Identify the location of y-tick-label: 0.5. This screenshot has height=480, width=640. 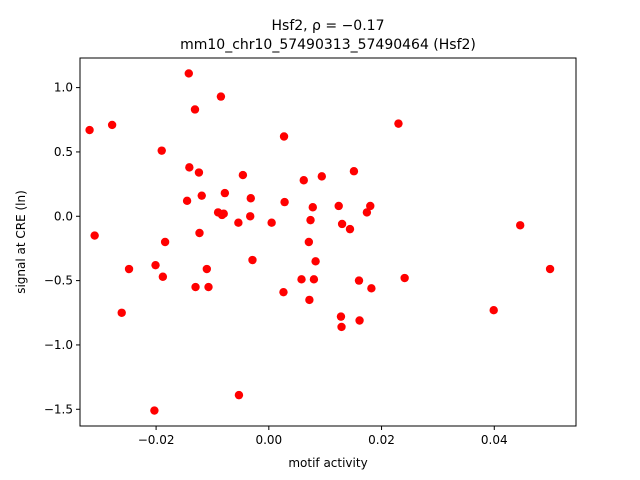
(63, 152).